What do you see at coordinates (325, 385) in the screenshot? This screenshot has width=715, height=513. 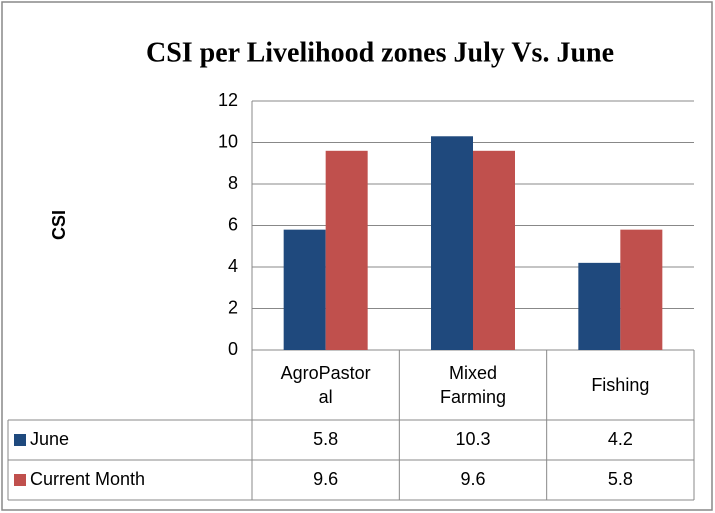 I see `x-tick-label: AgroPastoral` at bounding box center [325, 385].